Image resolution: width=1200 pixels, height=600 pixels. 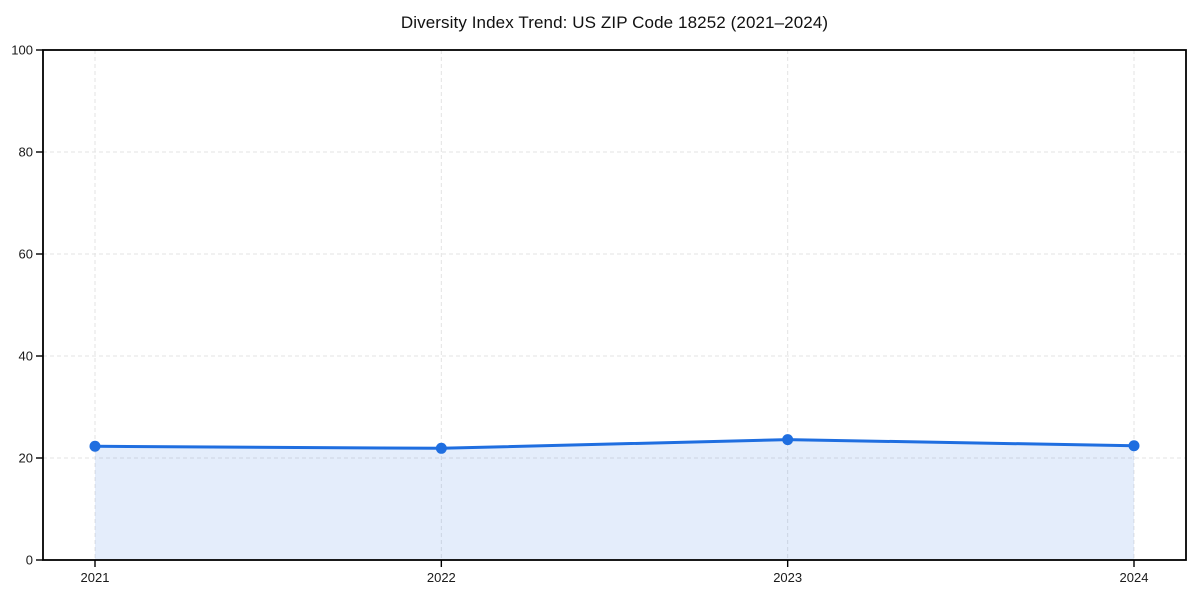 I want to click on y-tick-label: 40, so click(x=26, y=356).